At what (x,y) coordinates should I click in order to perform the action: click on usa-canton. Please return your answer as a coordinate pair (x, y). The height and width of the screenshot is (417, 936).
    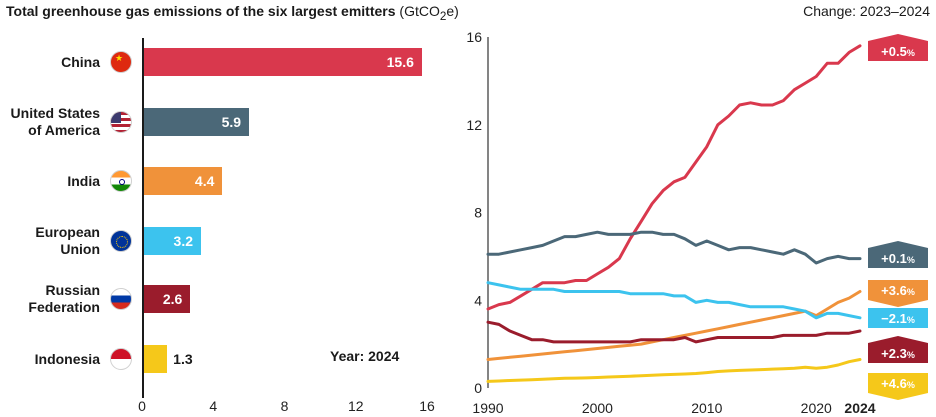
    Looking at the image, I should click on (116, 117).